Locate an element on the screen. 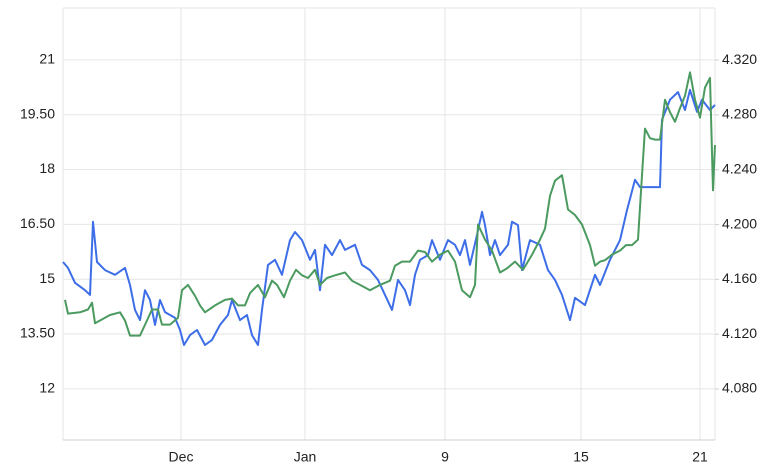 The height and width of the screenshot is (470, 780). y-tick-label: 12 is located at coordinates (47, 388).